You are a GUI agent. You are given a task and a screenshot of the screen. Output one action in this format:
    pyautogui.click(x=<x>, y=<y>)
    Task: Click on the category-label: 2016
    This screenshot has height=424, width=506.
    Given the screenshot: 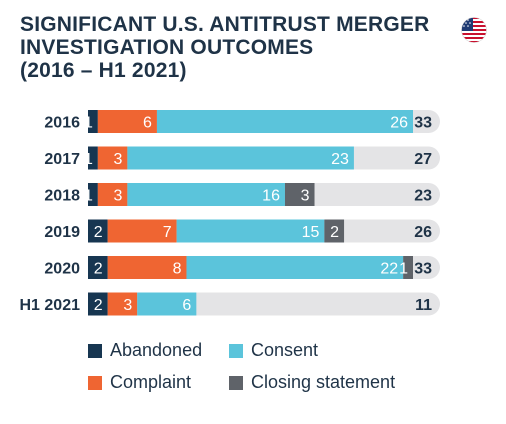 What is the action you would take?
    pyautogui.click(x=62, y=123)
    